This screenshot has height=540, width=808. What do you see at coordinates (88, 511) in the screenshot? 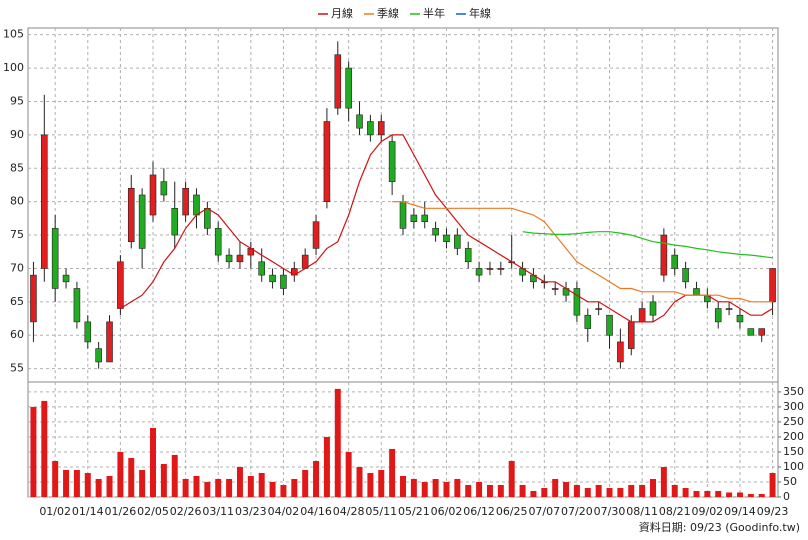
I see `x-tick-label: 01/14` at bounding box center [88, 511].